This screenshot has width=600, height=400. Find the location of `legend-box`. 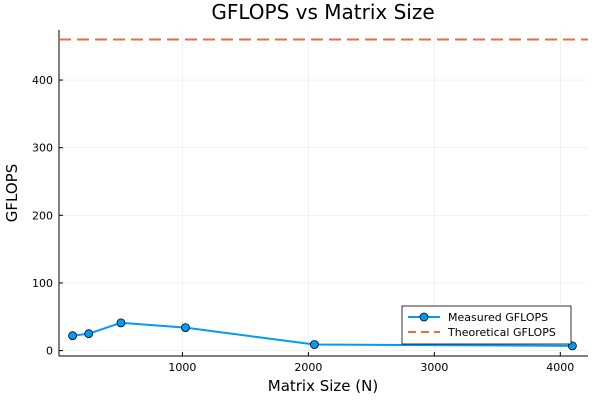

legend-box is located at coordinates (486, 325).